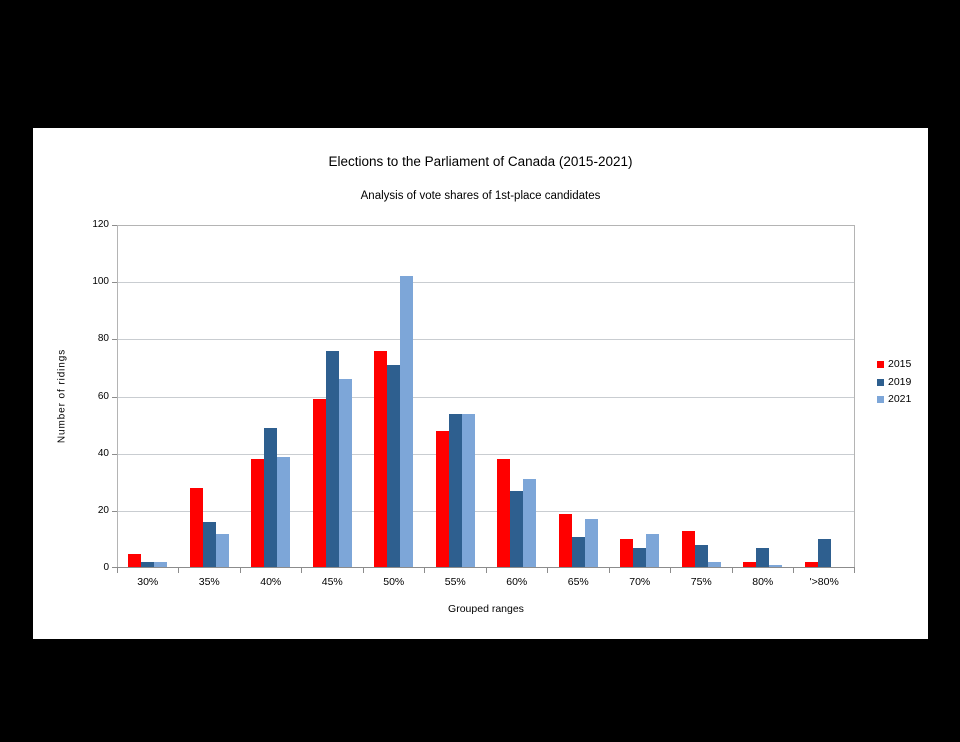 Image resolution: width=960 pixels, height=742 pixels. Describe the element at coordinates (161, 565) in the screenshot. I see `bar-2021-30%` at that location.